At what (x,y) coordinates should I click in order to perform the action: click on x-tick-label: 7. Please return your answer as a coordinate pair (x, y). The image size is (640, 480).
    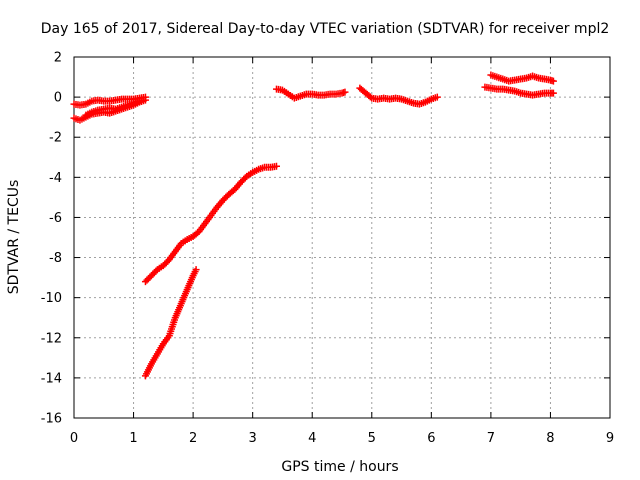
    Looking at the image, I should click on (491, 438).